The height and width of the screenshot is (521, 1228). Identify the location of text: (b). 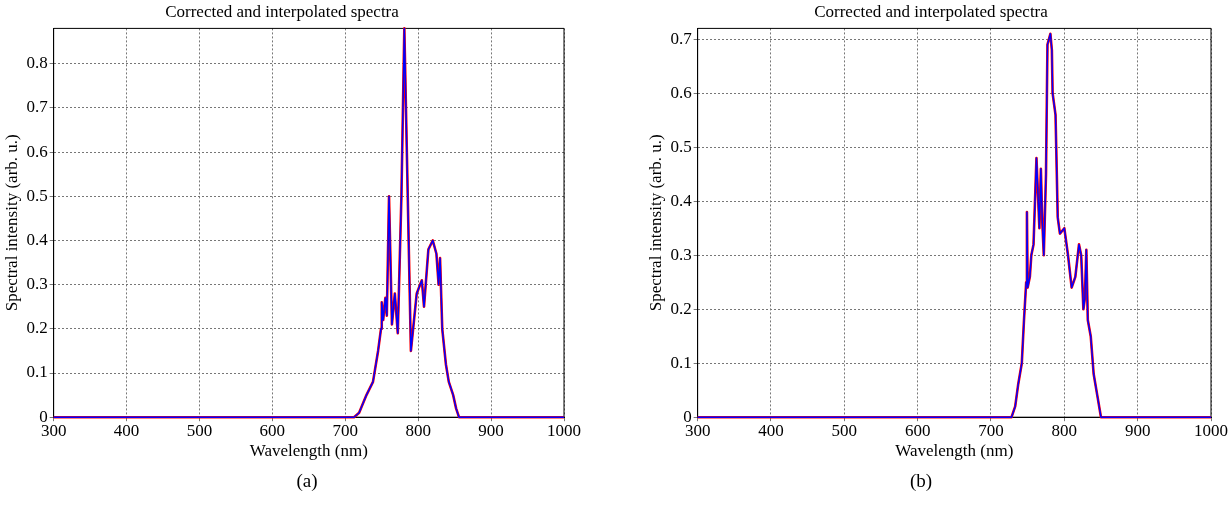
(921, 481).